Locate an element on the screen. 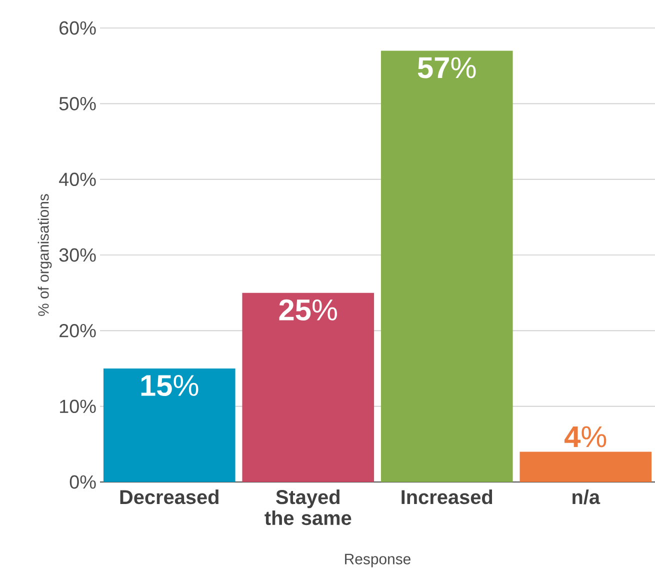  x-tick-label: Increased is located at coordinates (447, 497).